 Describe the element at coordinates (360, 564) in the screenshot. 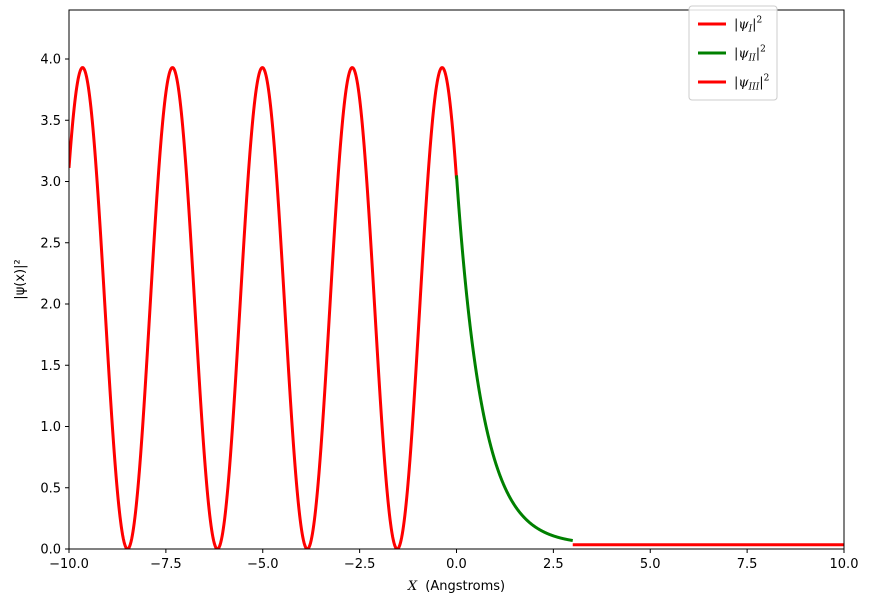

I see `x-tick-label: −2.5` at that location.